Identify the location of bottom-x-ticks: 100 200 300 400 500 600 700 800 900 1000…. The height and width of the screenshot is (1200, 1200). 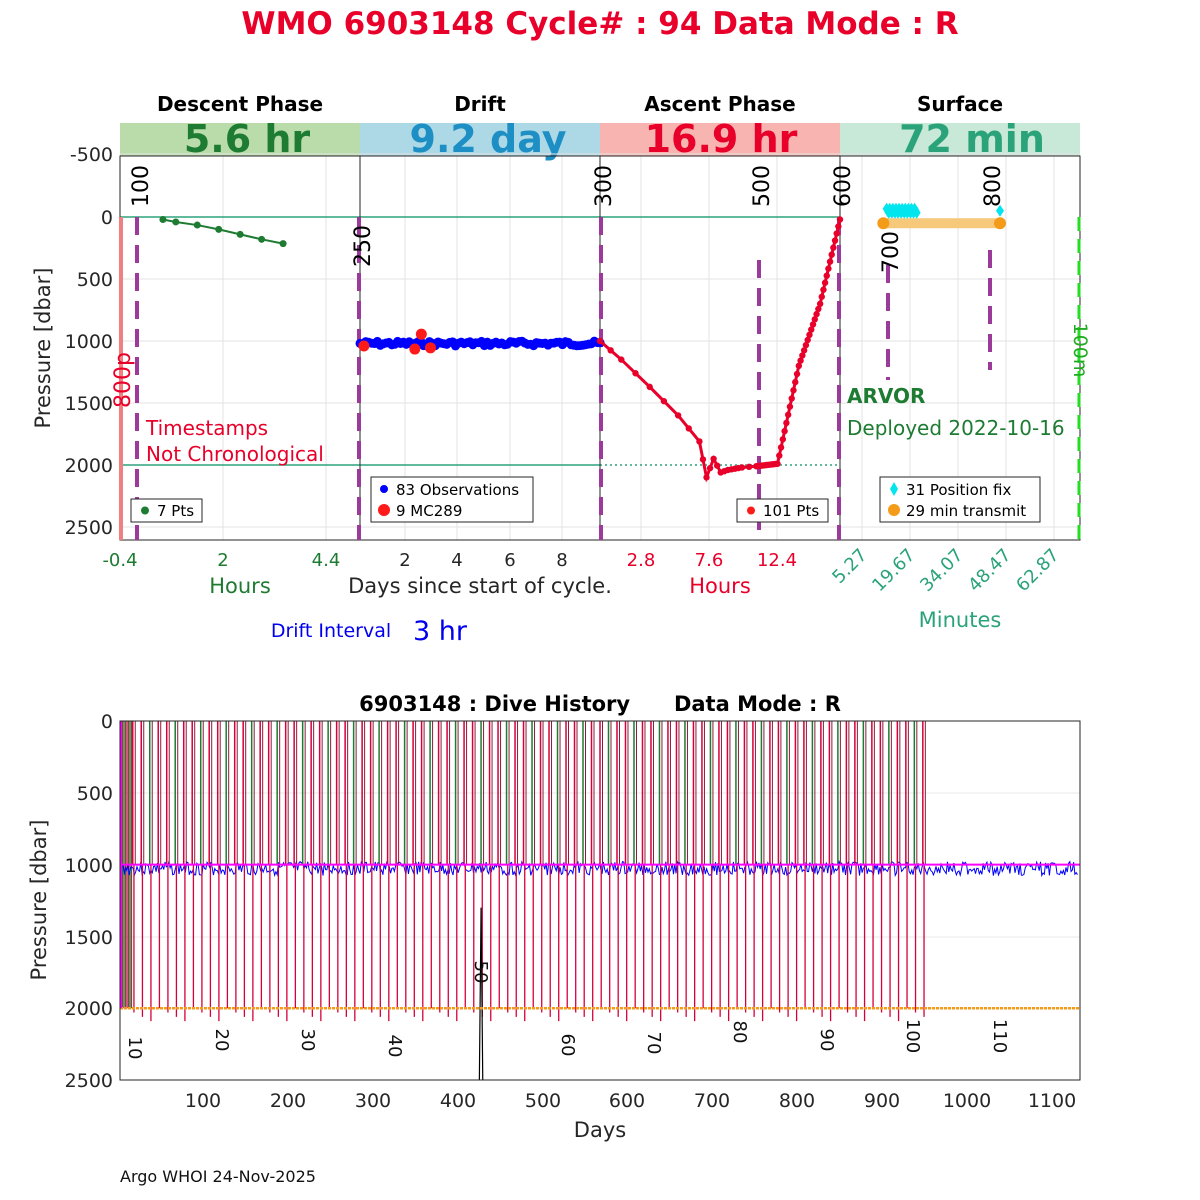
(630, 1101).